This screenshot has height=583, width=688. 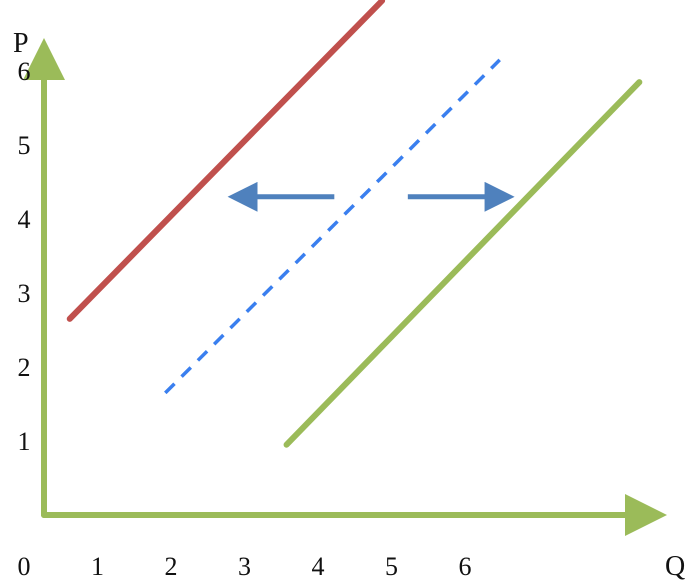 What do you see at coordinates (24, 566) in the screenshot?
I see `x-tick-0: 0` at bounding box center [24, 566].